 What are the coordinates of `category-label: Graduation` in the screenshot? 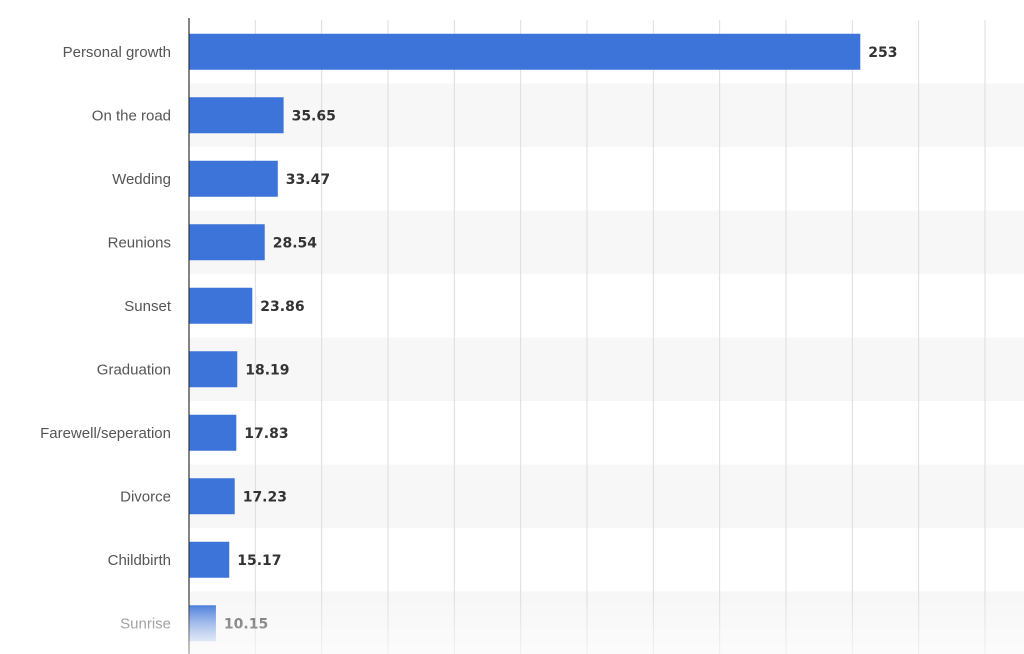 It's located at (134, 369).